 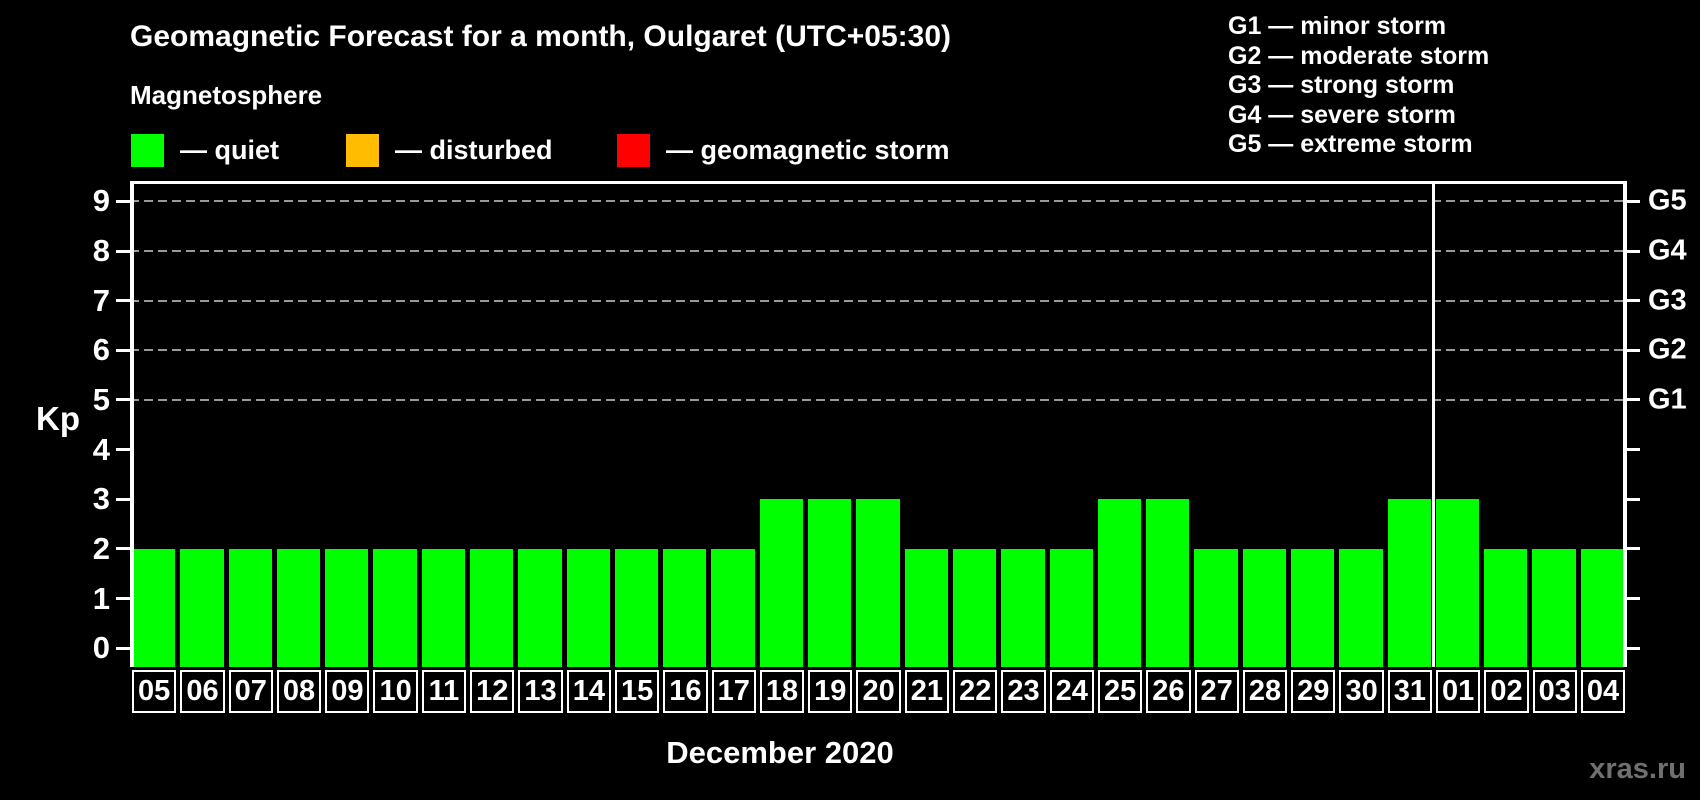 I want to click on day-label-22: 22, so click(x=975, y=691).